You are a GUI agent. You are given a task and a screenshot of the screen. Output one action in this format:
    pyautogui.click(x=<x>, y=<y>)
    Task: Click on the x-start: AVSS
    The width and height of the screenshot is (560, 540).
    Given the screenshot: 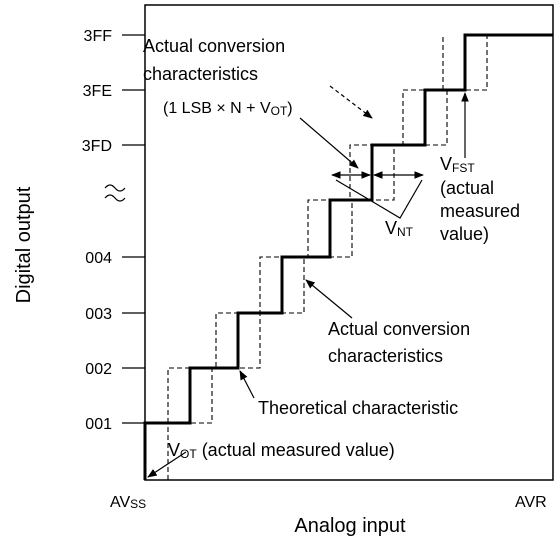 What is the action you would take?
    pyautogui.click(x=128, y=502)
    